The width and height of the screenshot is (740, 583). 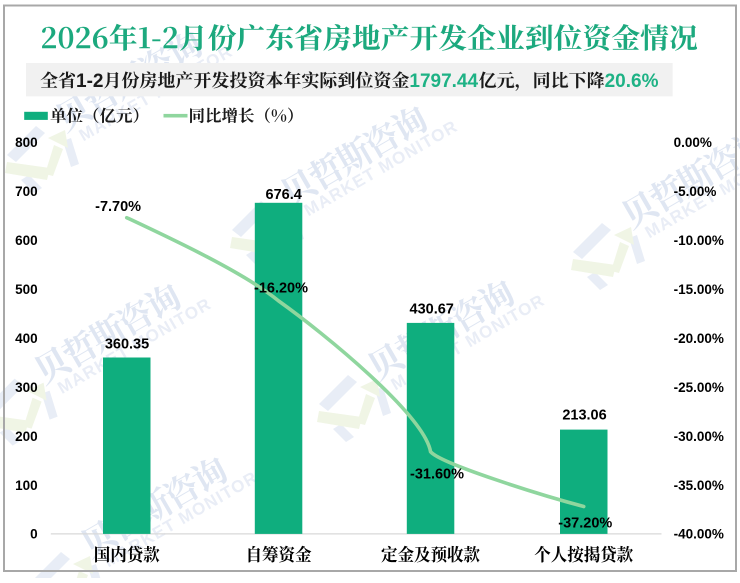 What do you see at coordinates (26, 338) in the screenshot?
I see `svg-text: 400` at bounding box center [26, 338].